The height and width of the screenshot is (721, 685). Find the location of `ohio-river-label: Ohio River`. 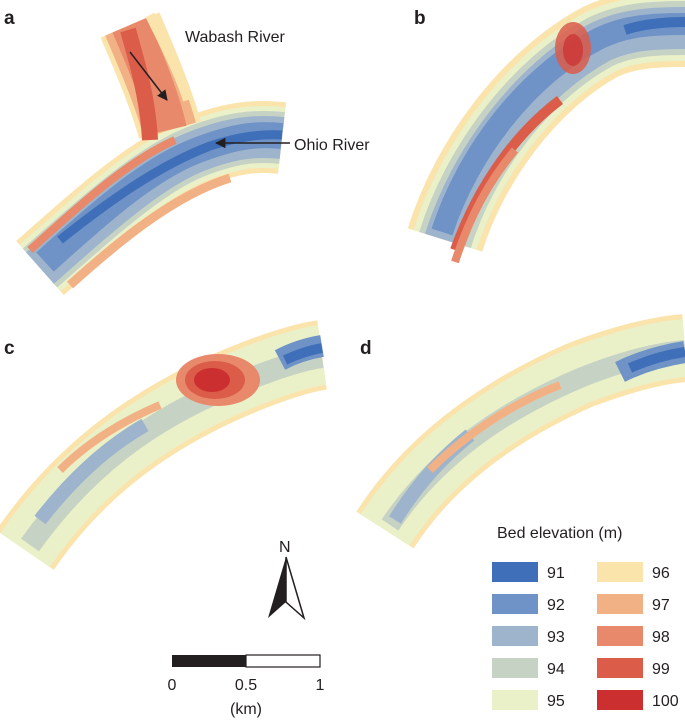

ohio-river-label: Ohio River is located at coordinates (332, 145).